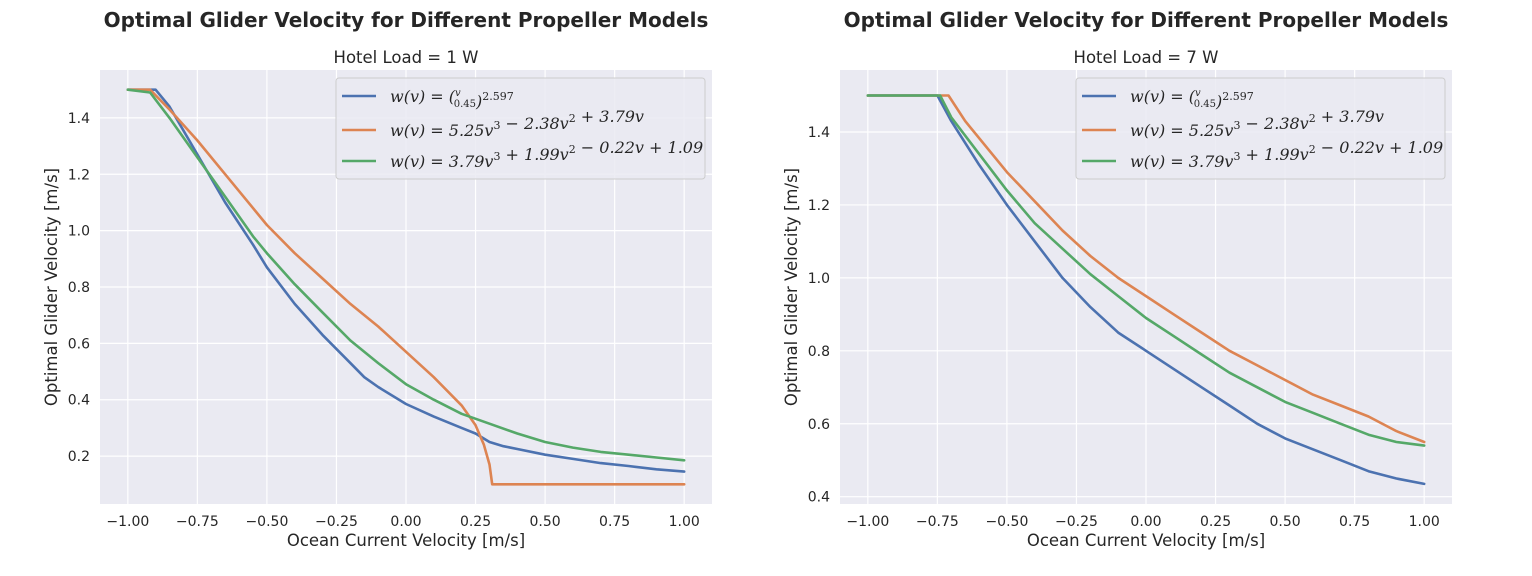  What do you see at coordinates (819, 315) in the screenshot?
I see `y-tick-labels: 0.4 0.6 0.8 1.0 1.2 1.4` at bounding box center [819, 315].